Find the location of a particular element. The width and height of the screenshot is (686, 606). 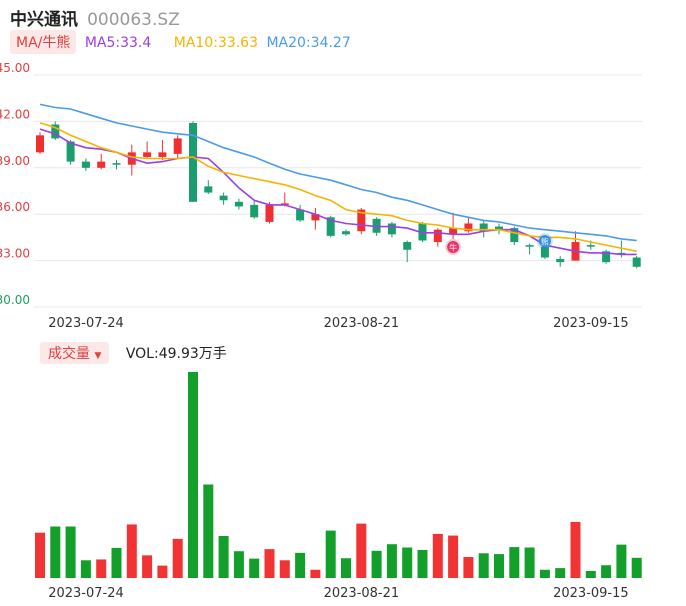

bull-marker-icon is located at coordinates (453, 246).